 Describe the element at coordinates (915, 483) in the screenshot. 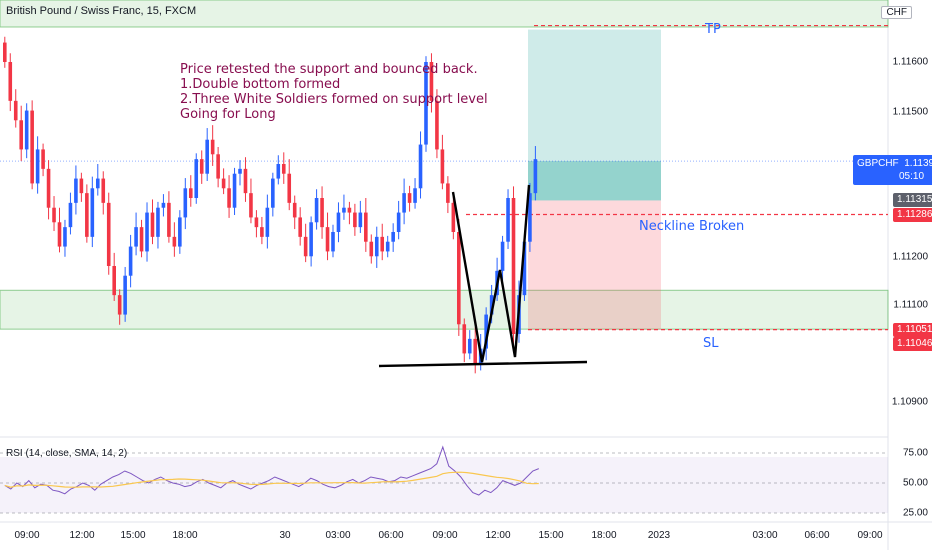

I see `rsi-tick-label: 50.00` at that location.